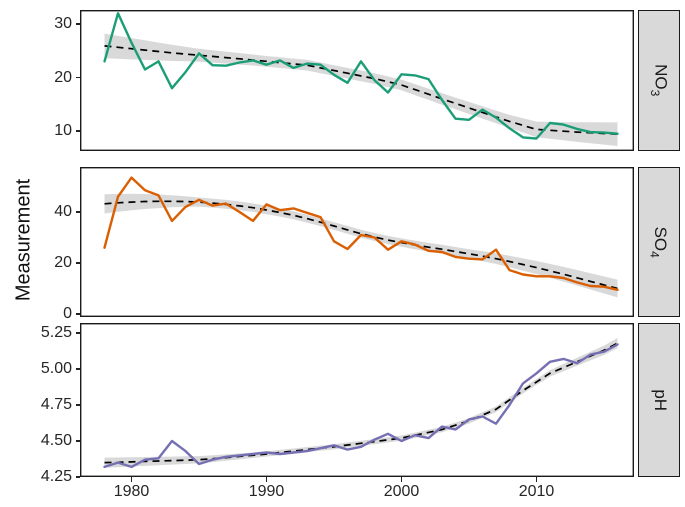 This screenshot has width=685, height=507. I want to click on x-tick-label-1990: 1990, so click(266, 491).